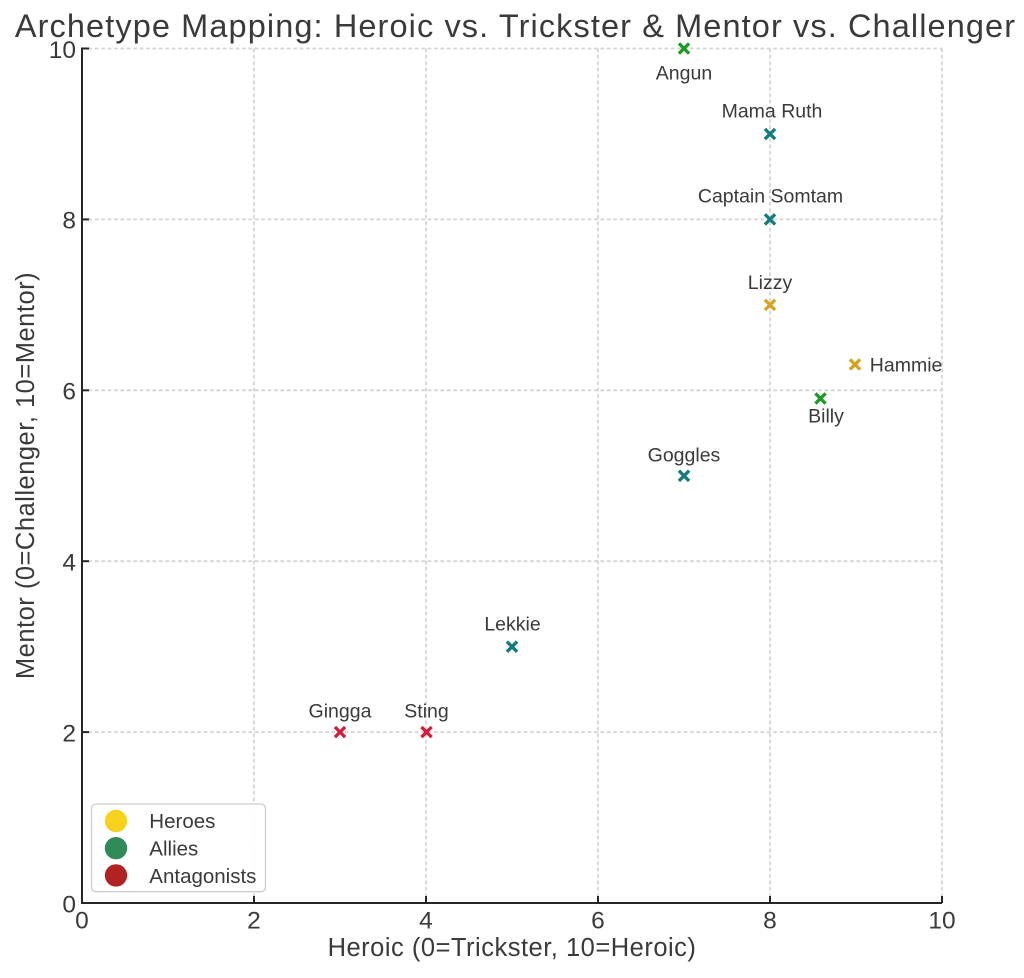 Image resolution: width=1024 pixels, height=978 pixels. I want to click on svg-text: Hammie, so click(906, 365).